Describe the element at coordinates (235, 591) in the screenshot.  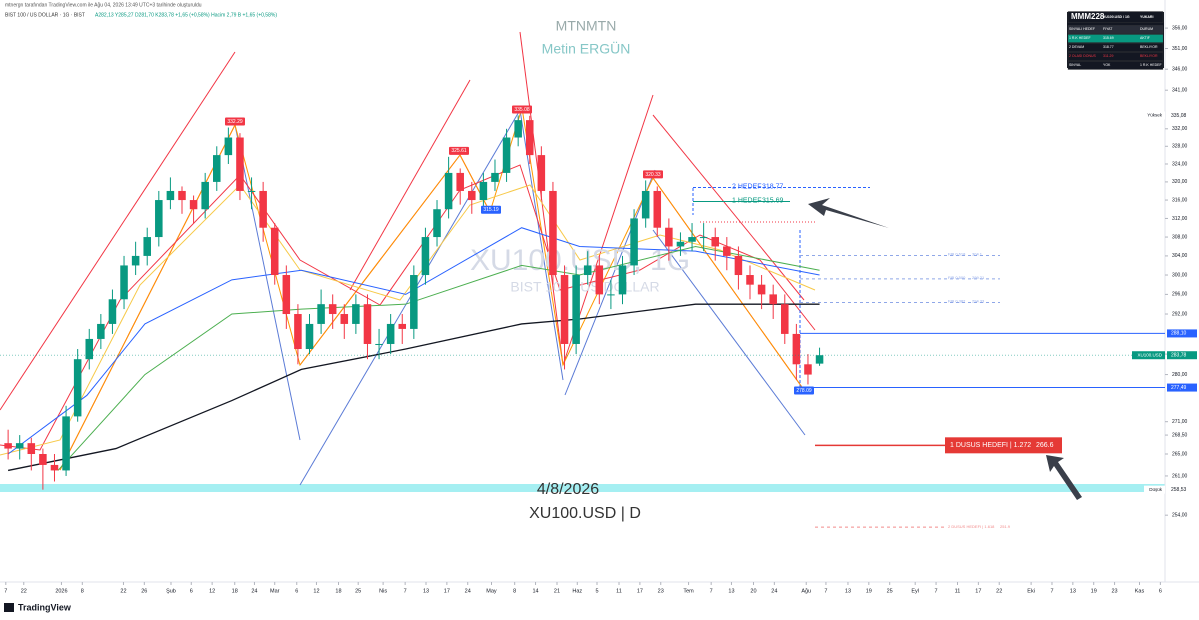
I see `x-tick-label: 18` at that location.